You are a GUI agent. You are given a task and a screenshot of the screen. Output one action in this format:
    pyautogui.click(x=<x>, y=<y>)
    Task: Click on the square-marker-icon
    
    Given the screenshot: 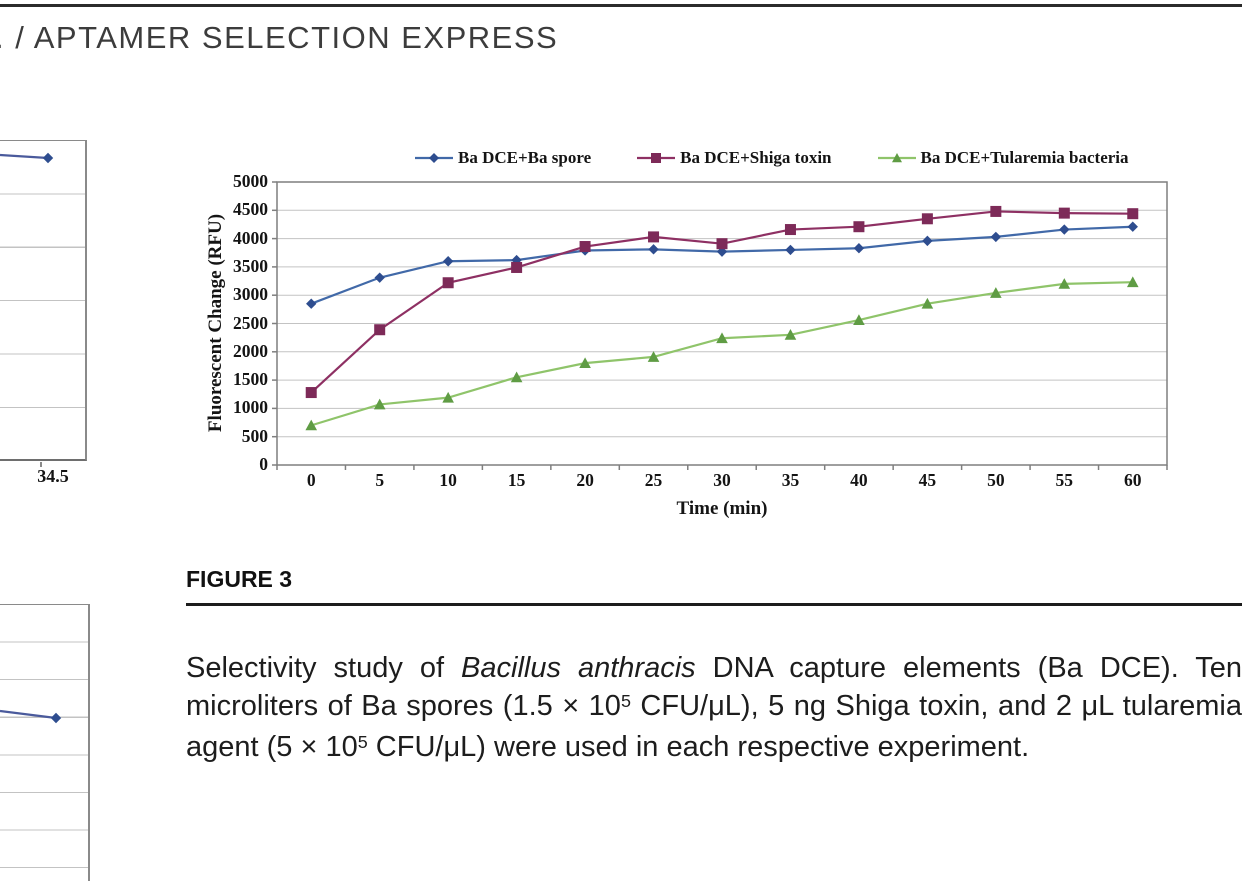 What is the action you would take?
    pyautogui.click(x=656, y=158)
    